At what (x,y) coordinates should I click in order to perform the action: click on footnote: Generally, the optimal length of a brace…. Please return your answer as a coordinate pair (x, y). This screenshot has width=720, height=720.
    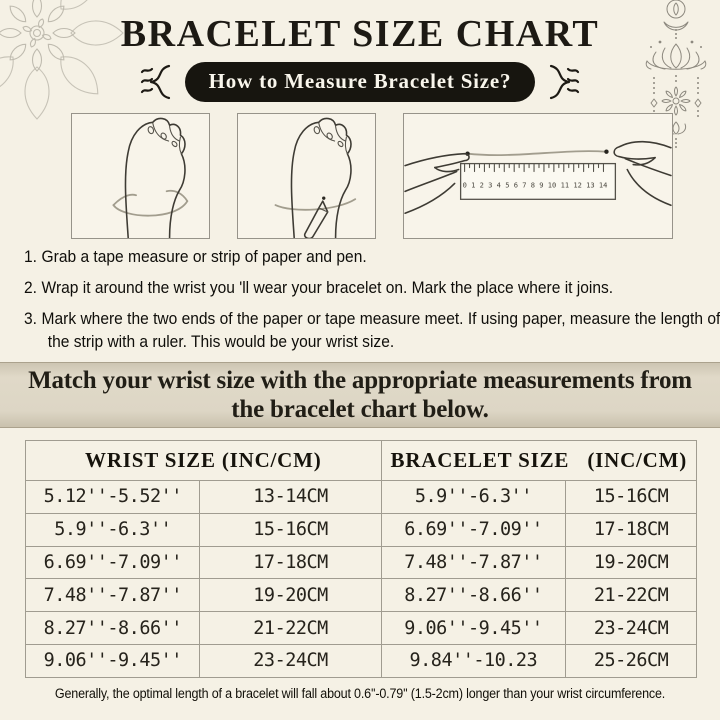
    Looking at the image, I should click on (360, 693).